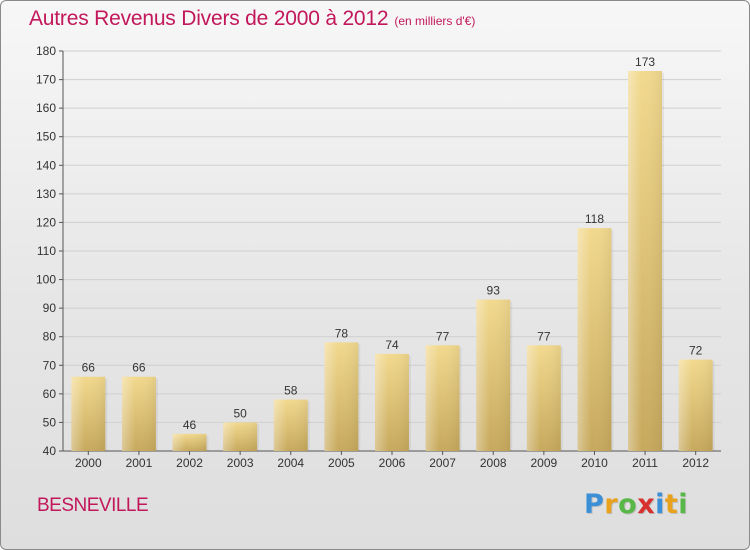 Image resolution: width=750 pixels, height=550 pixels. I want to click on x-tick-label: 2001, so click(139, 463).